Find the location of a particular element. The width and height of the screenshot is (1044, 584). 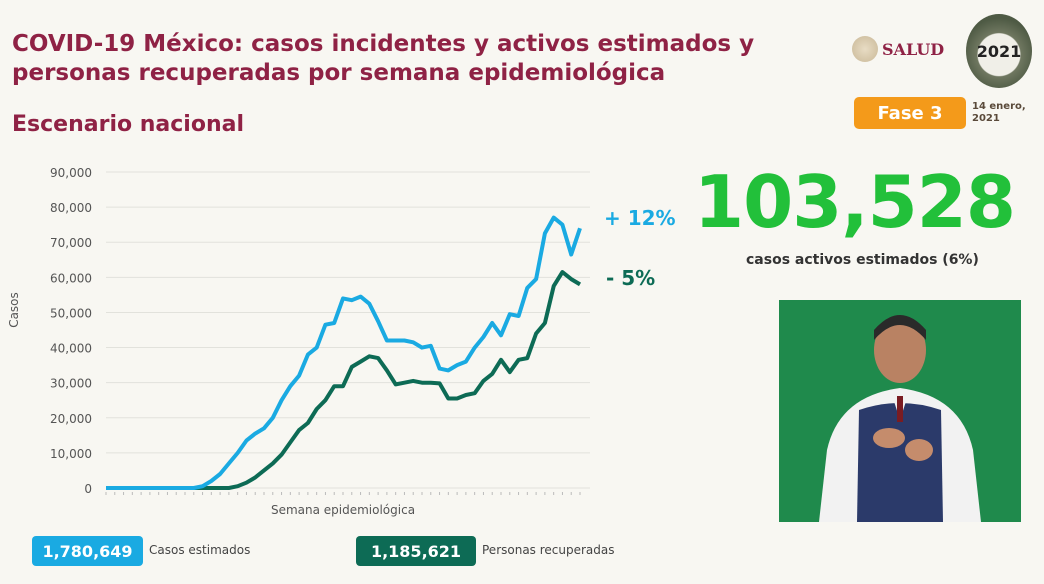

y-tick-label: 20,000 is located at coordinates (71, 419).